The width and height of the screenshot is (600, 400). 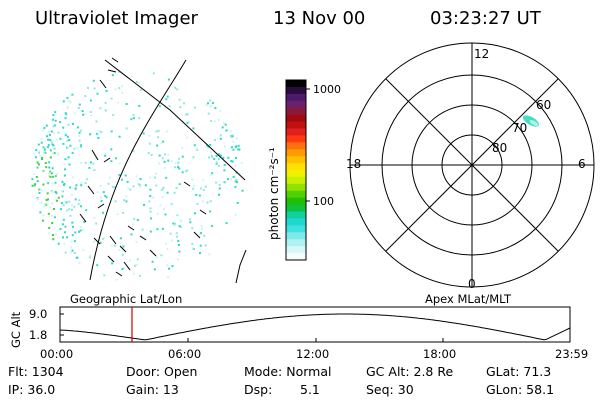 I want to click on coastline-dashes, so click(x=143, y=167).